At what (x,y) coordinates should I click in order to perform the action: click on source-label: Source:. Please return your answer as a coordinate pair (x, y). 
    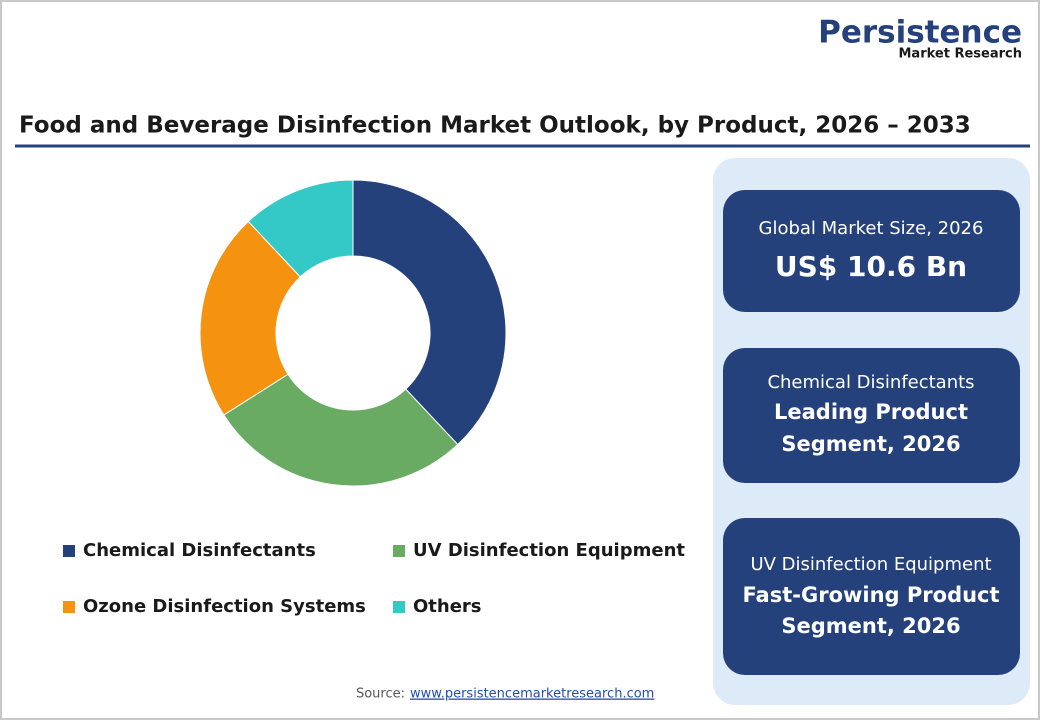
    Looking at the image, I should click on (380, 694).